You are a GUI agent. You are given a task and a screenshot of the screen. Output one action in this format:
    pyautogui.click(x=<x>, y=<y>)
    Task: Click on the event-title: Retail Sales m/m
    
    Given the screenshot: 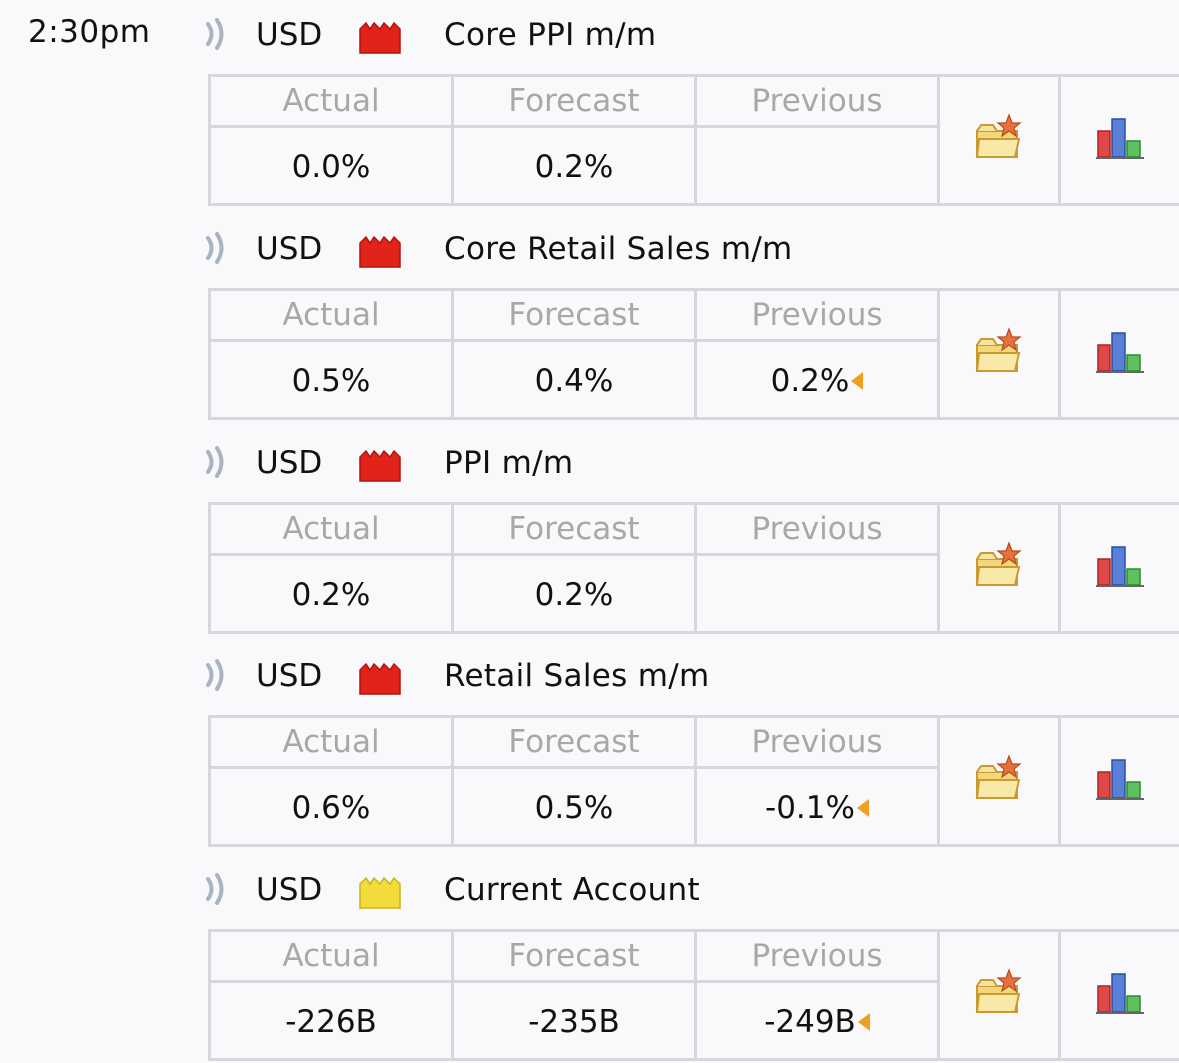 What is the action you would take?
    pyautogui.click(x=577, y=676)
    